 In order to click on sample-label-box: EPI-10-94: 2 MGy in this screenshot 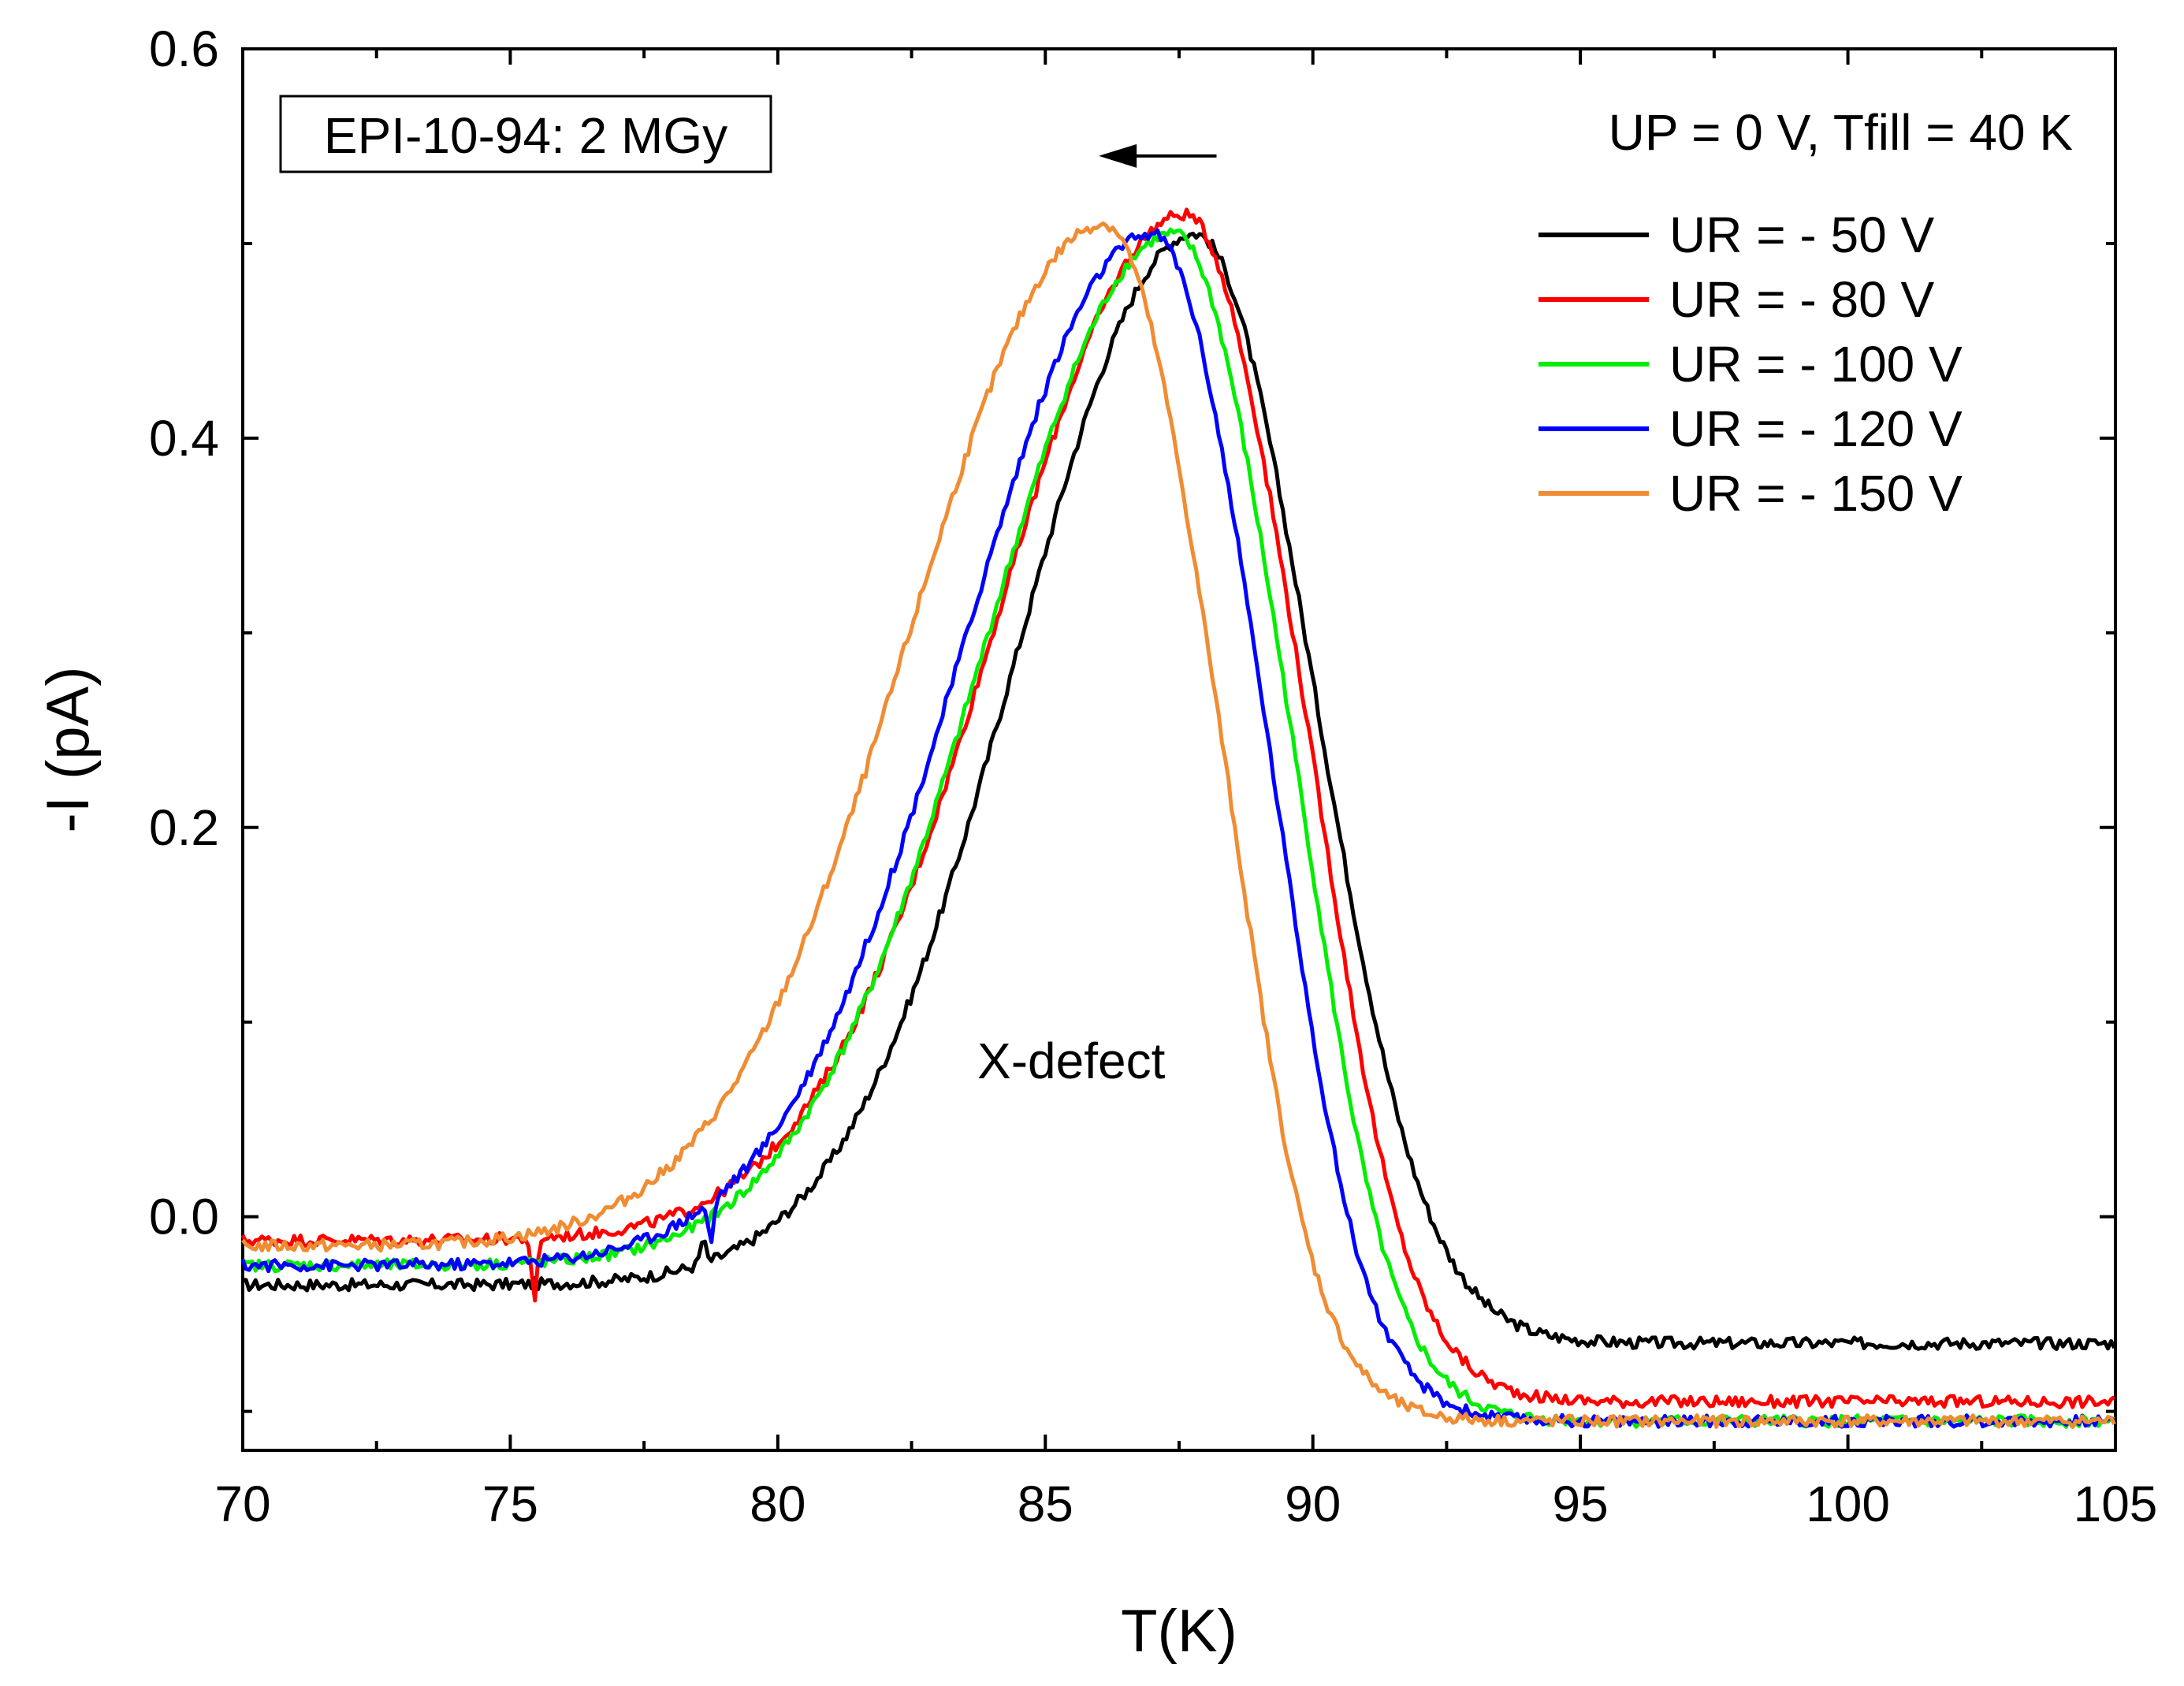, I will do `click(525, 134)`.